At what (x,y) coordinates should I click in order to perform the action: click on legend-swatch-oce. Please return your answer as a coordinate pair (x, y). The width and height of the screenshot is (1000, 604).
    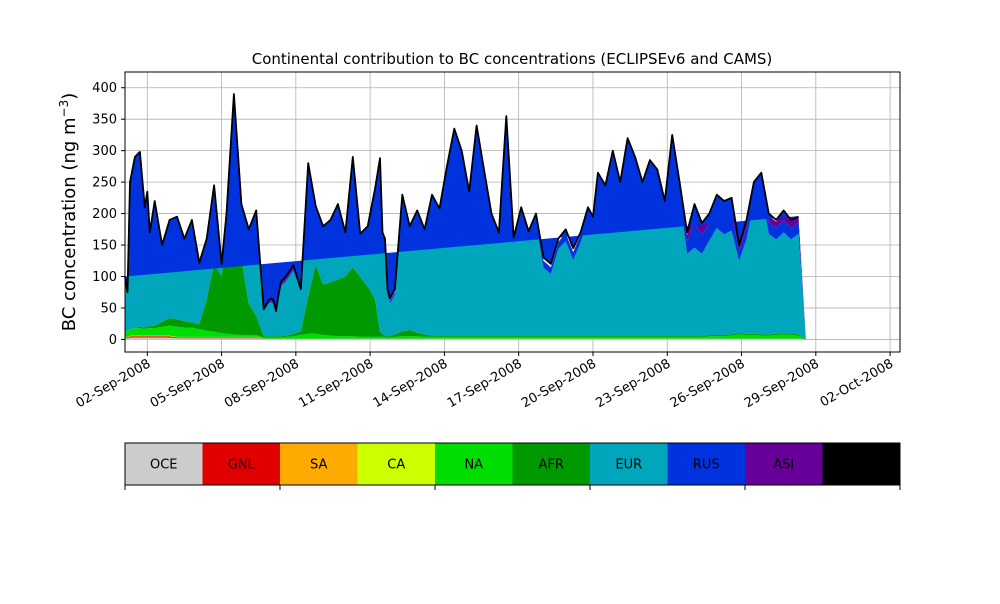
    Looking at the image, I should click on (164, 464).